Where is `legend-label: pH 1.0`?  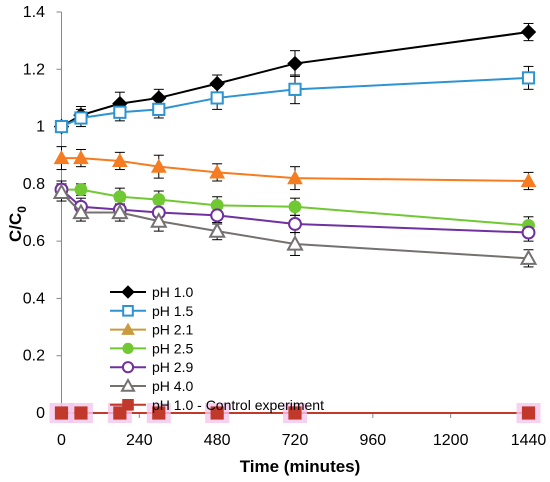
legend-label: pH 1.0 is located at coordinates (172, 292).